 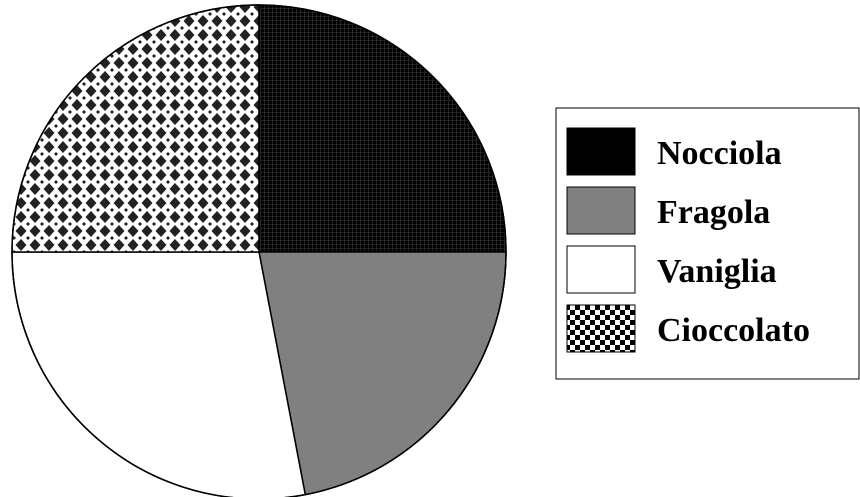 What do you see at coordinates (719, 153) in the screenshot?
I see `legend-label-nocciola: Nocciola` at bounding box center [719, 153].